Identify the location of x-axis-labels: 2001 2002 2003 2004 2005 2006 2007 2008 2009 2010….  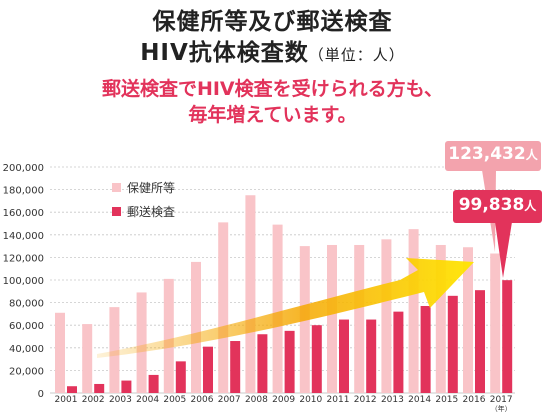
(284, 404).